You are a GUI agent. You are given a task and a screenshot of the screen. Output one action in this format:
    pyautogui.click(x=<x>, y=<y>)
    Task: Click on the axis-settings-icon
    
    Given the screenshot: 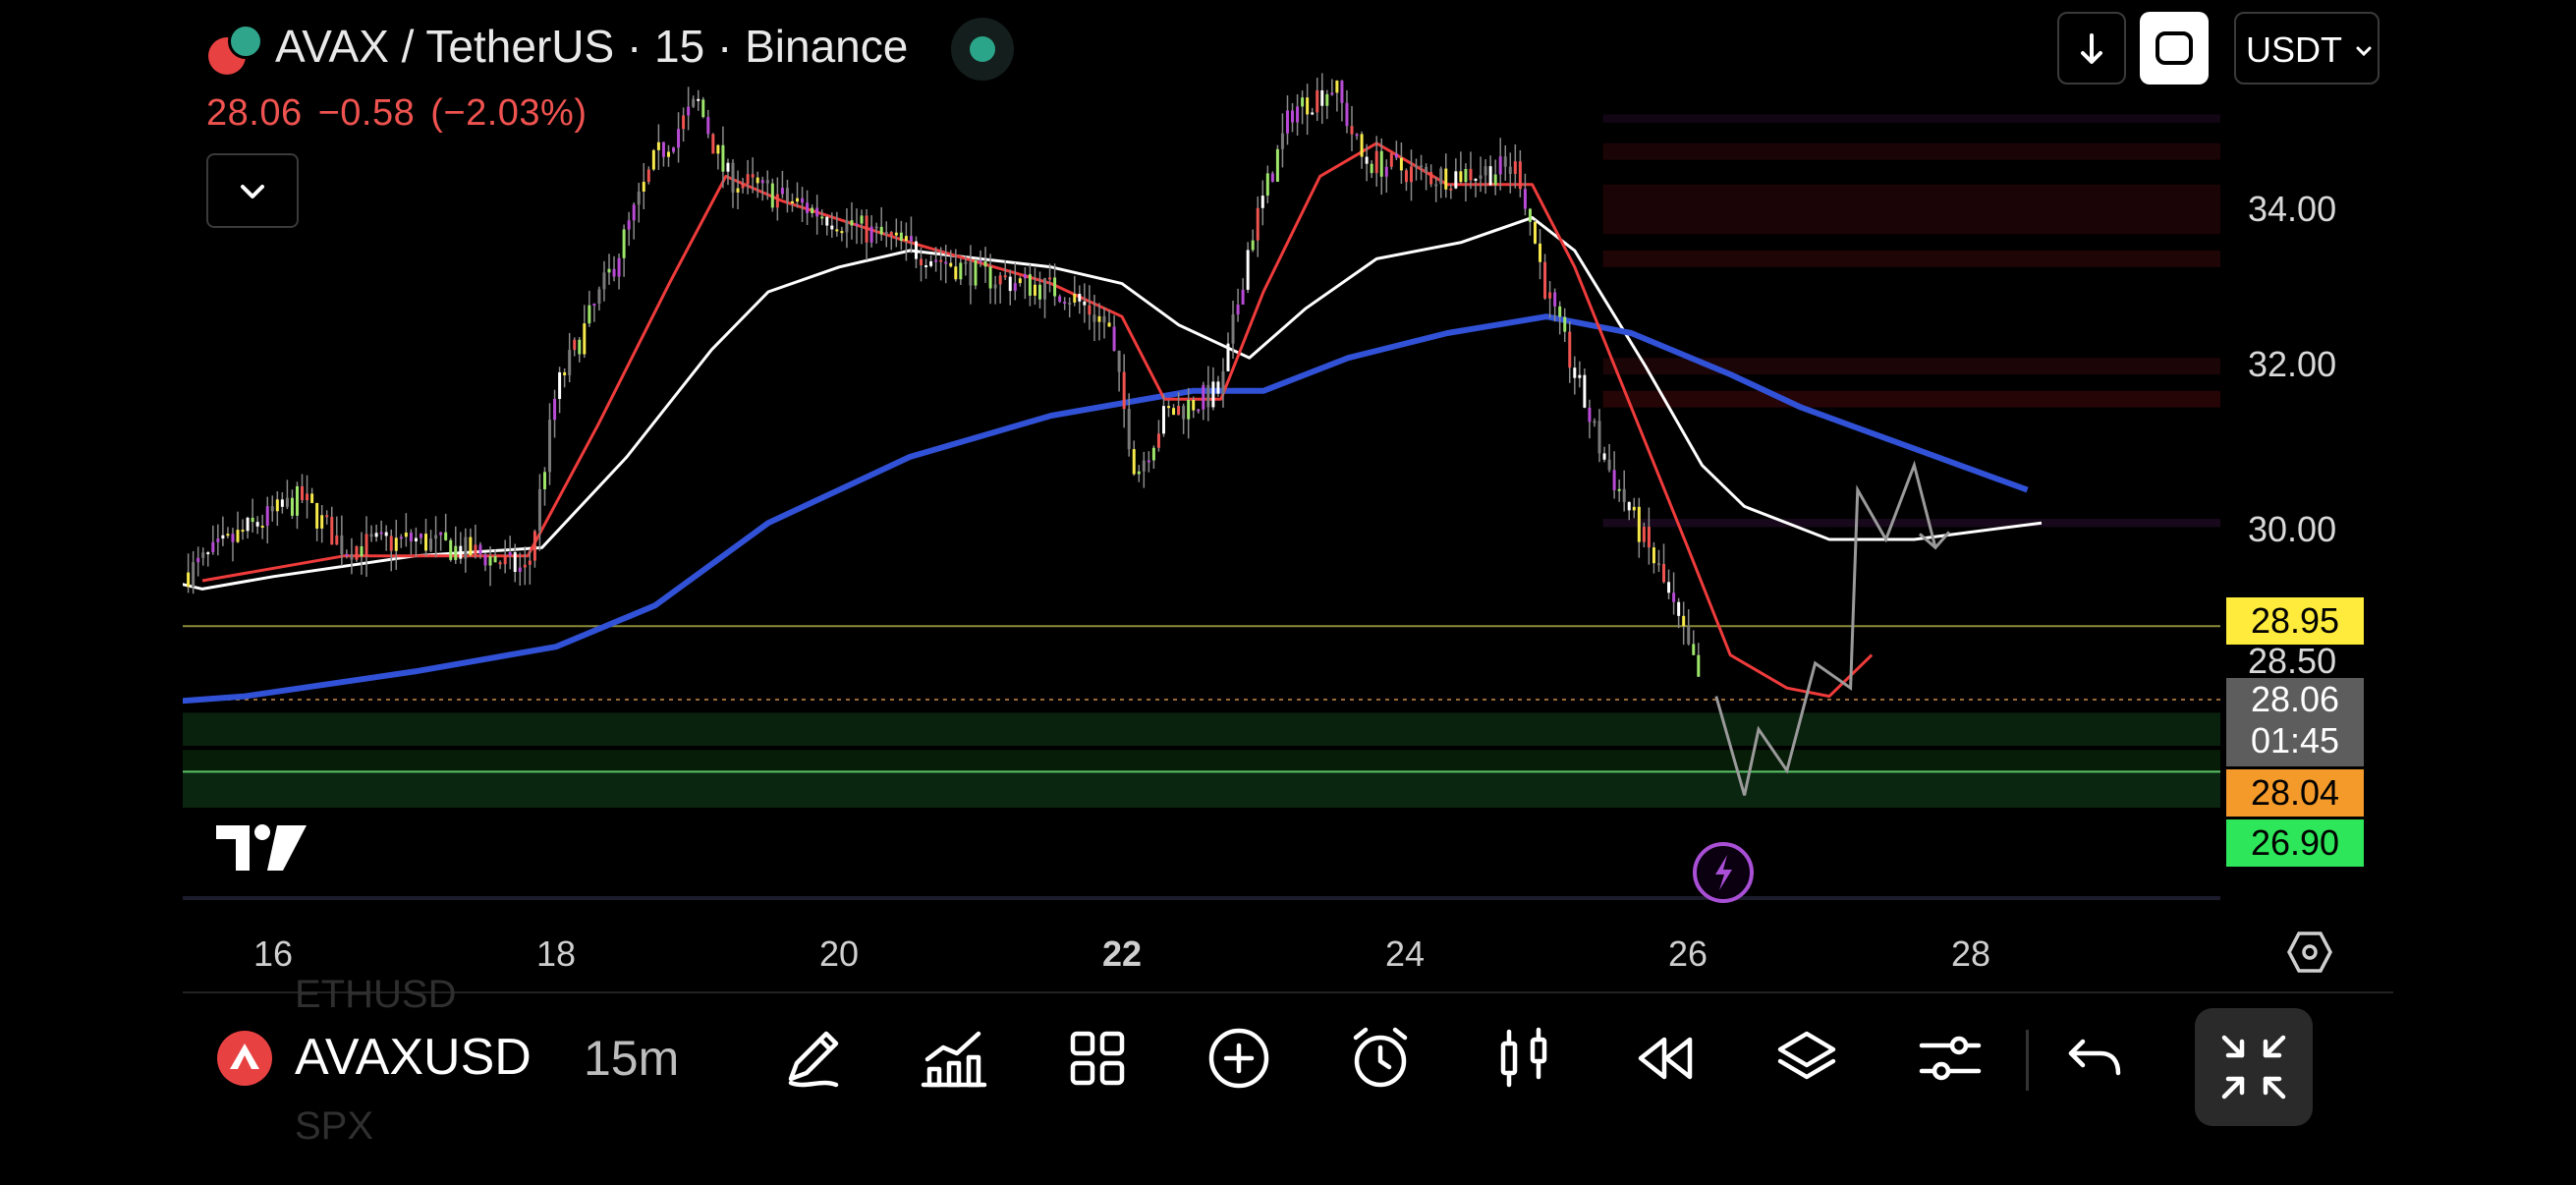 What is the action you would take?
    pyautogui.click(x=2309, y=953)
    